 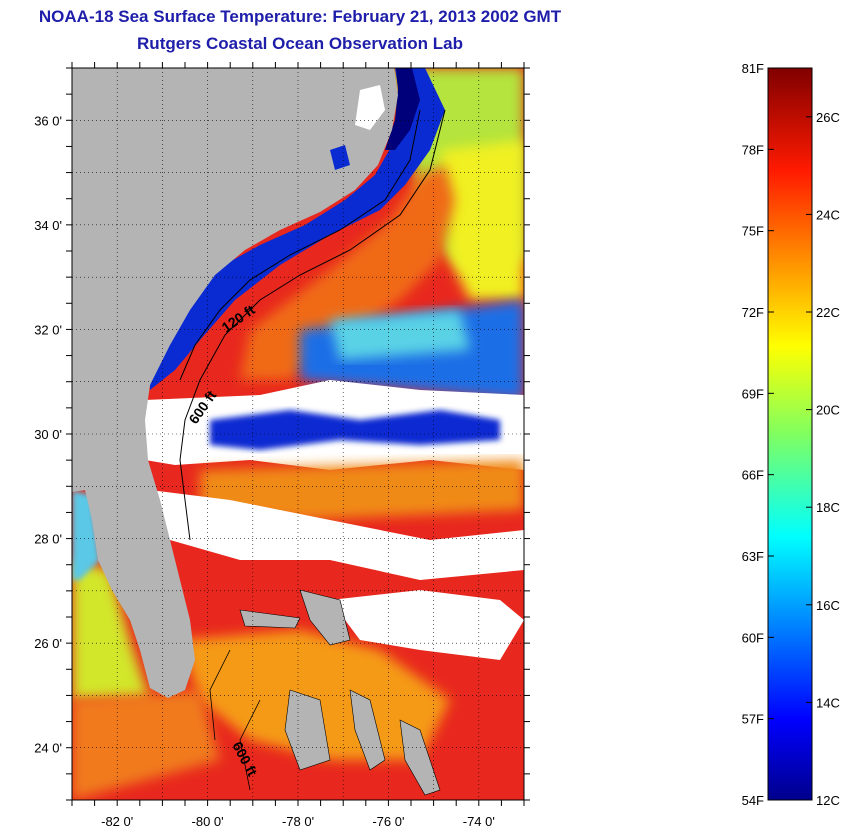 I want to click on fahrenheit-label: 66F, so click(x=753, y=475).